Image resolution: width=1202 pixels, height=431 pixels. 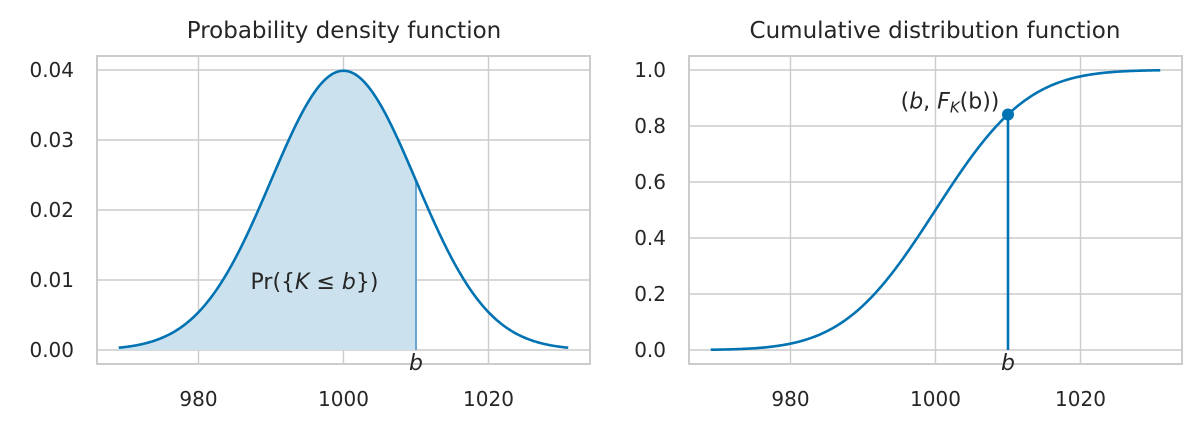 What do you see at coordinates (650, 238) in the screenshot?
I see `cdf-y-tick-label: 0.4` at bounding box center [650, 238].